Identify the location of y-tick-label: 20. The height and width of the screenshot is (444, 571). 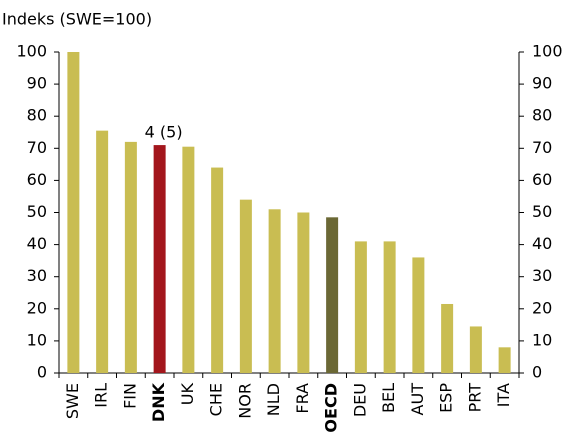
(37, 307).